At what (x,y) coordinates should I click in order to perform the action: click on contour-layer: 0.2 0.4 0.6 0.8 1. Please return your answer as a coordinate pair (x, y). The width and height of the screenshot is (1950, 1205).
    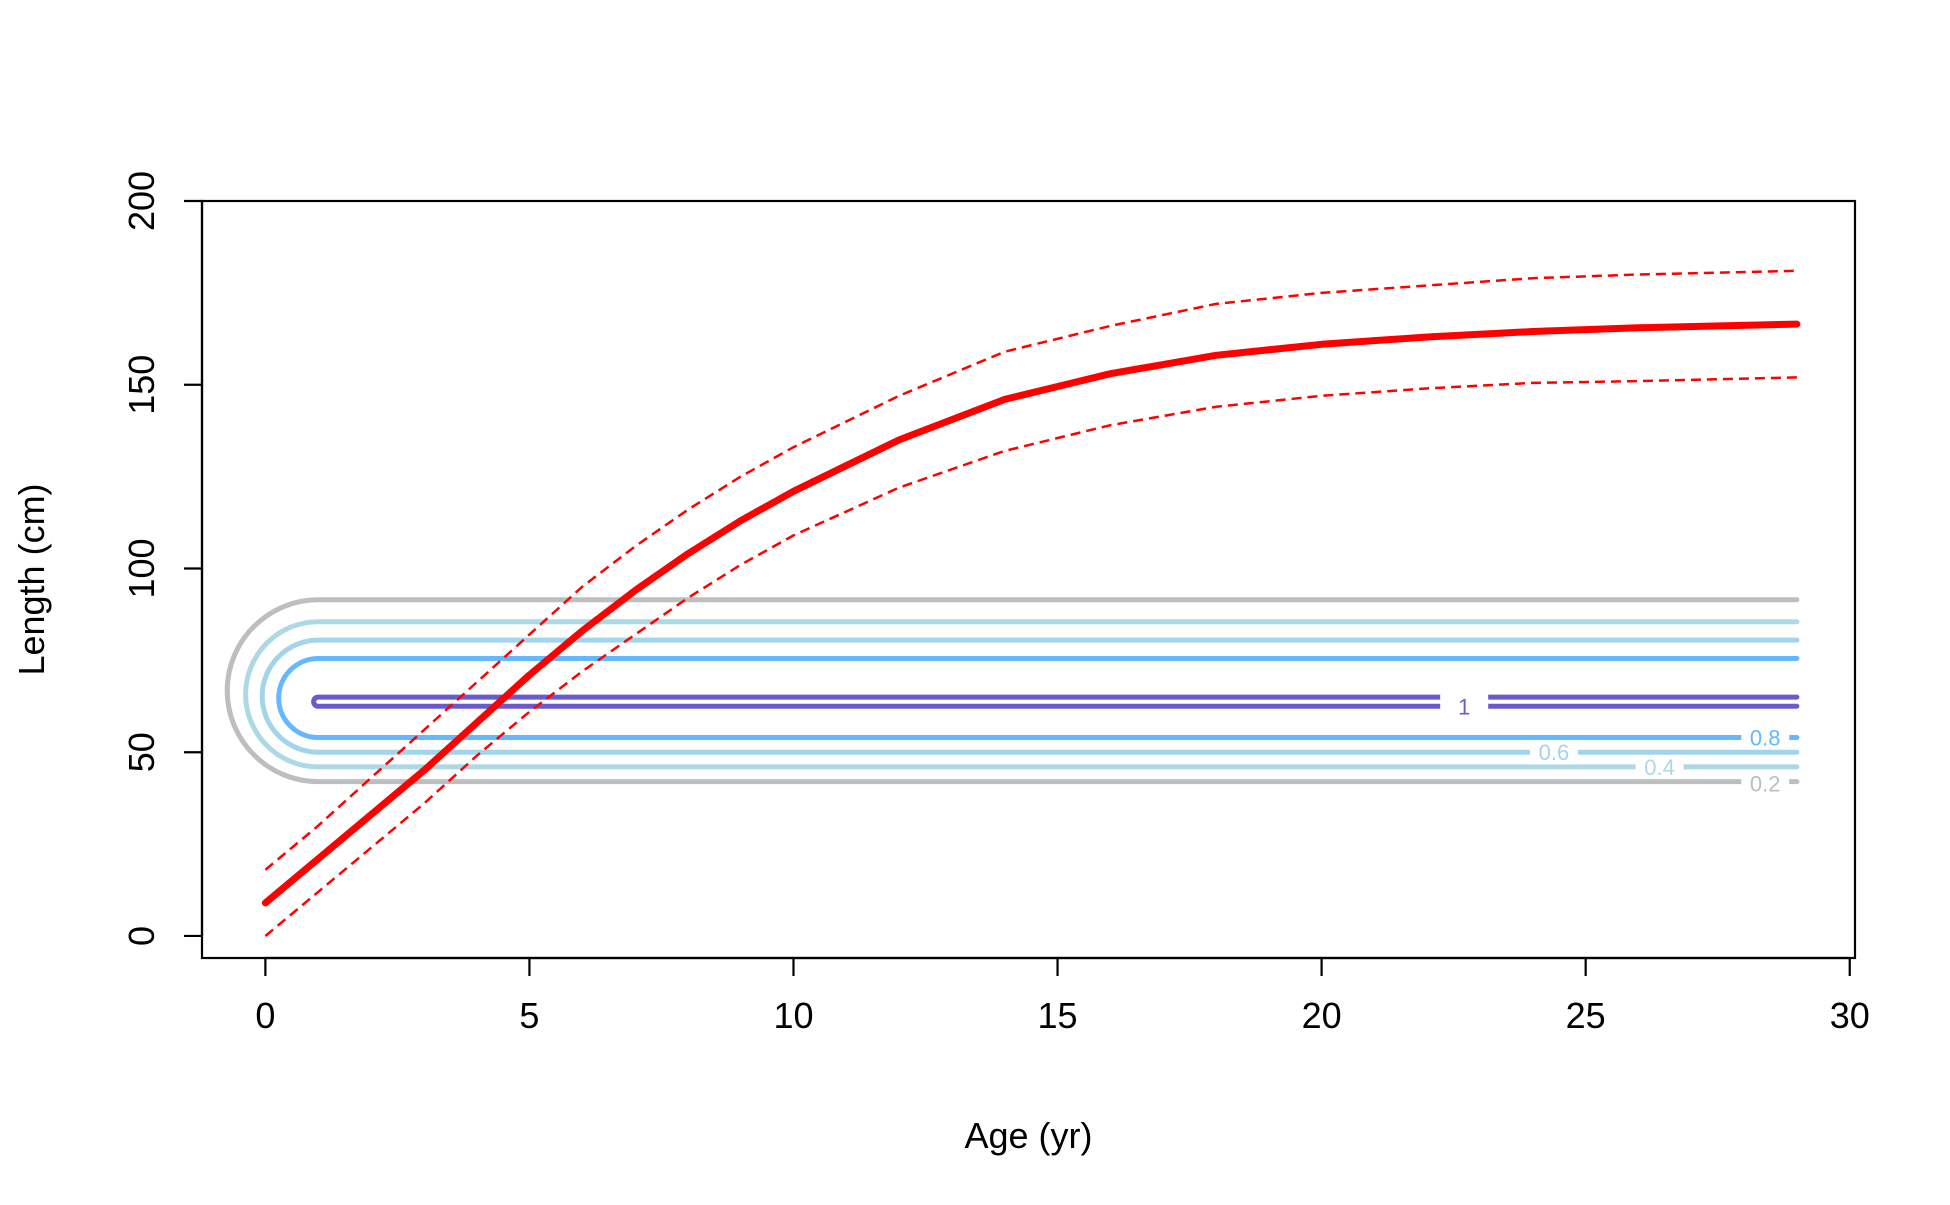
    Looking at the image, I should click on (1012, 696).